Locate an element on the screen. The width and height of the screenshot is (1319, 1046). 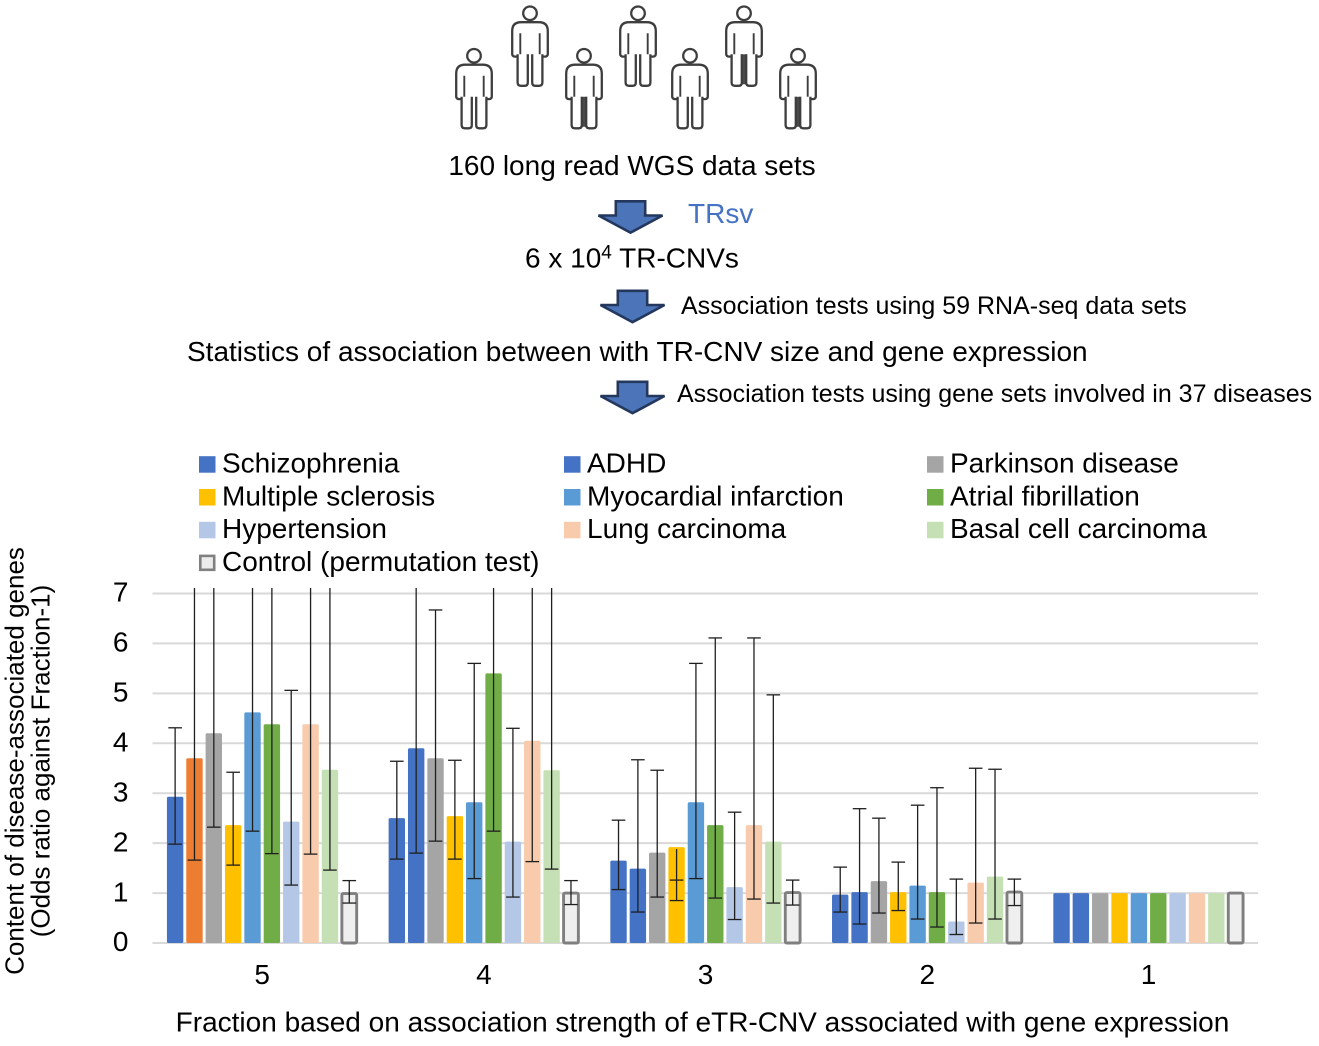
svg-text: 160 long read WGS data sets is located at coordinates (631, 165).